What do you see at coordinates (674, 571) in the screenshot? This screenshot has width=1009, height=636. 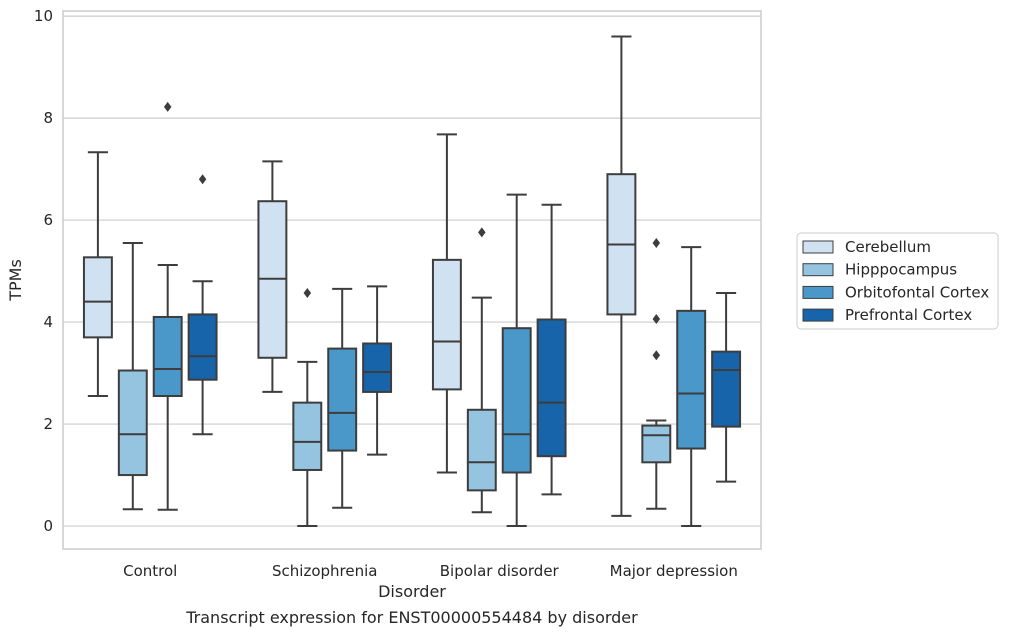 I see `x-tick-label: Major depression` at bounding box center [674, 571].